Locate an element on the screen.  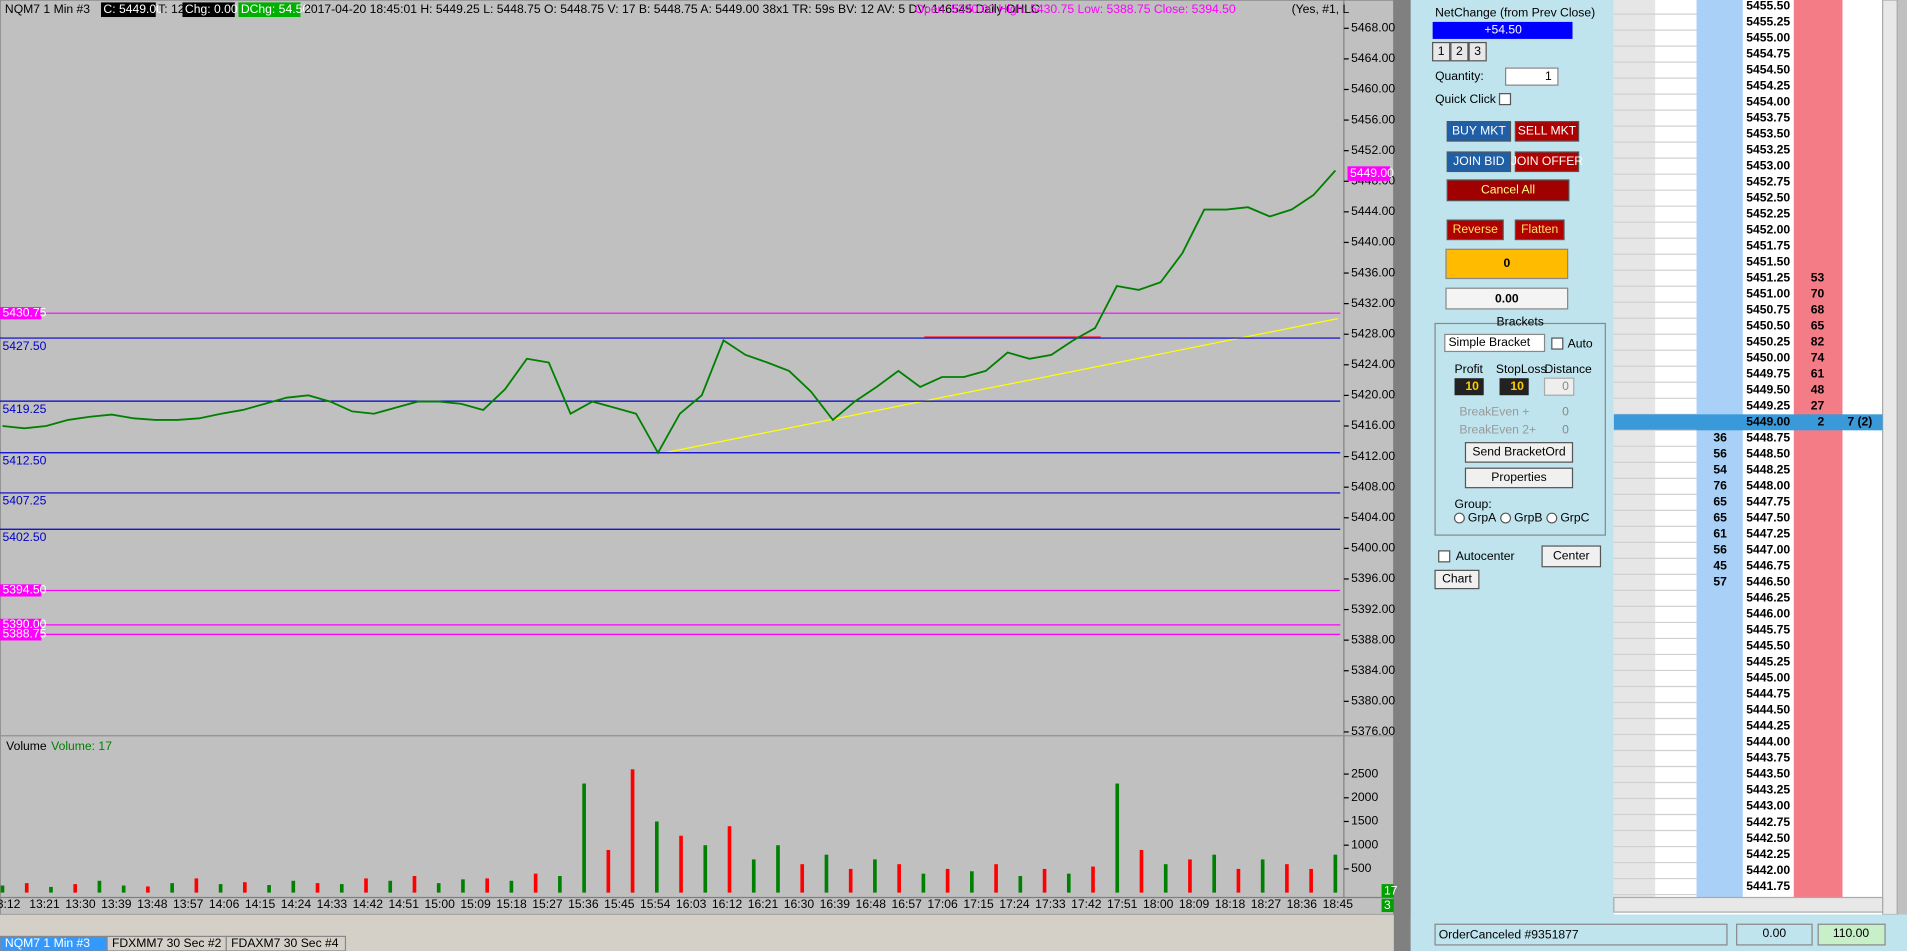
ladder-price: 5444.25 is located at coordinates (1768, 726).